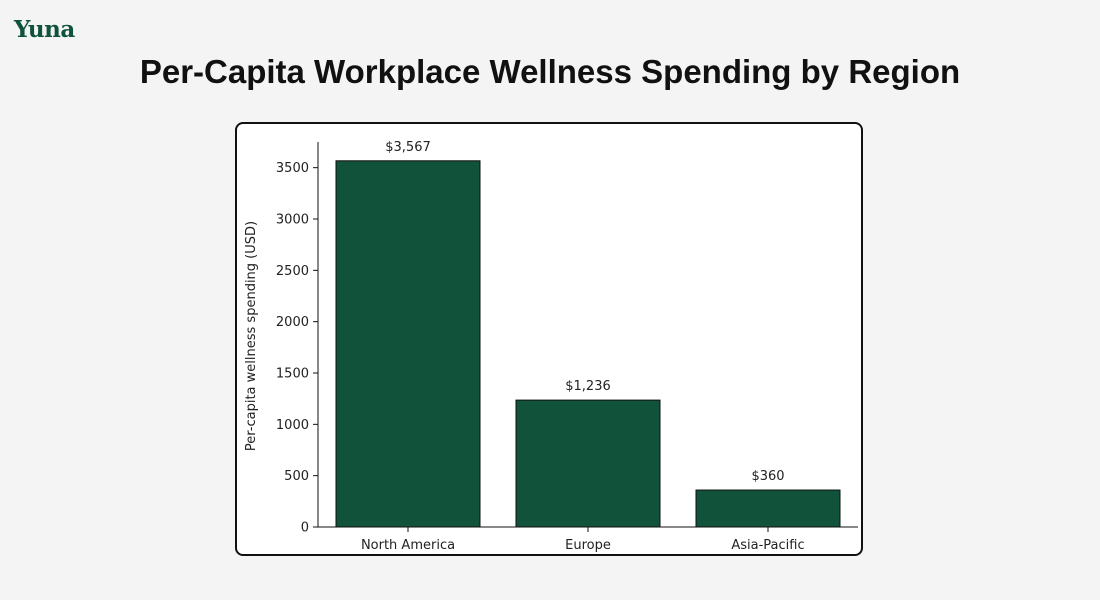  Describe the element at coordinates (292, 220) in the screenshot. I see `y-tick-label: 3000` at that location.